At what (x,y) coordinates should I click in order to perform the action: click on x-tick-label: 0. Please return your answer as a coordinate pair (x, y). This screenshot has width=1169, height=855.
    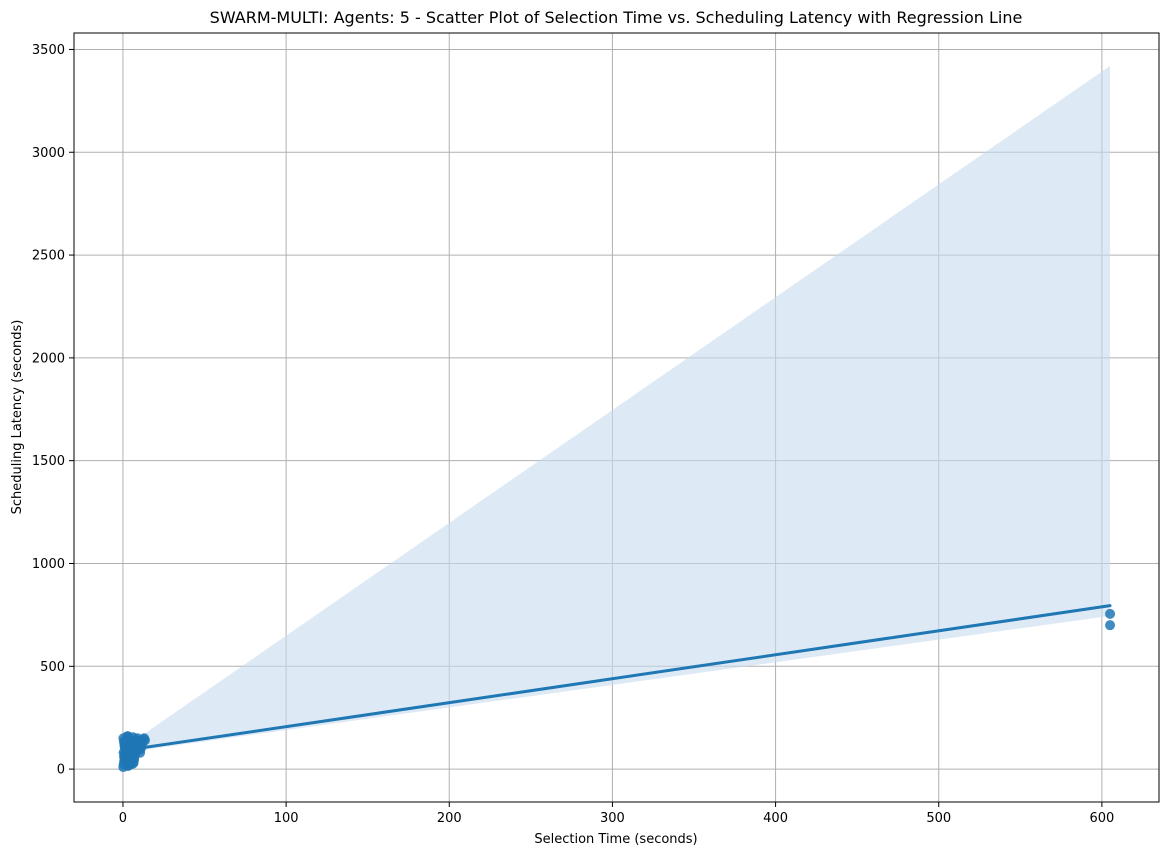
    Looking at the image, I should click on (123, 818).